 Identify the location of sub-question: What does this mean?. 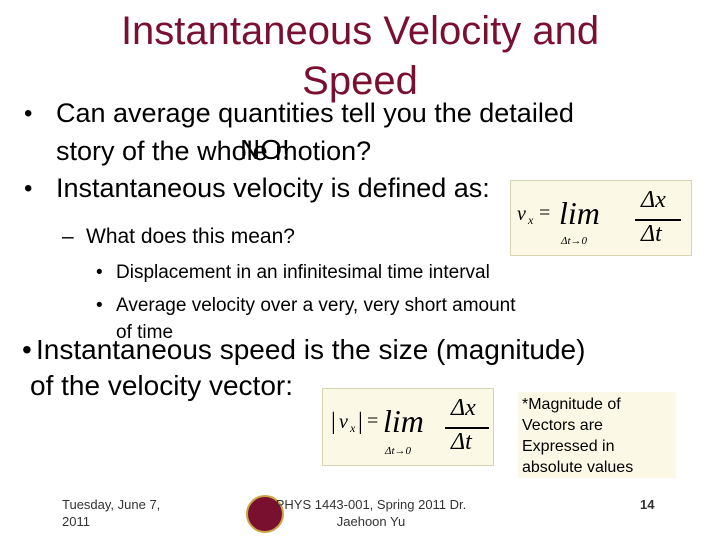
(190, 236).